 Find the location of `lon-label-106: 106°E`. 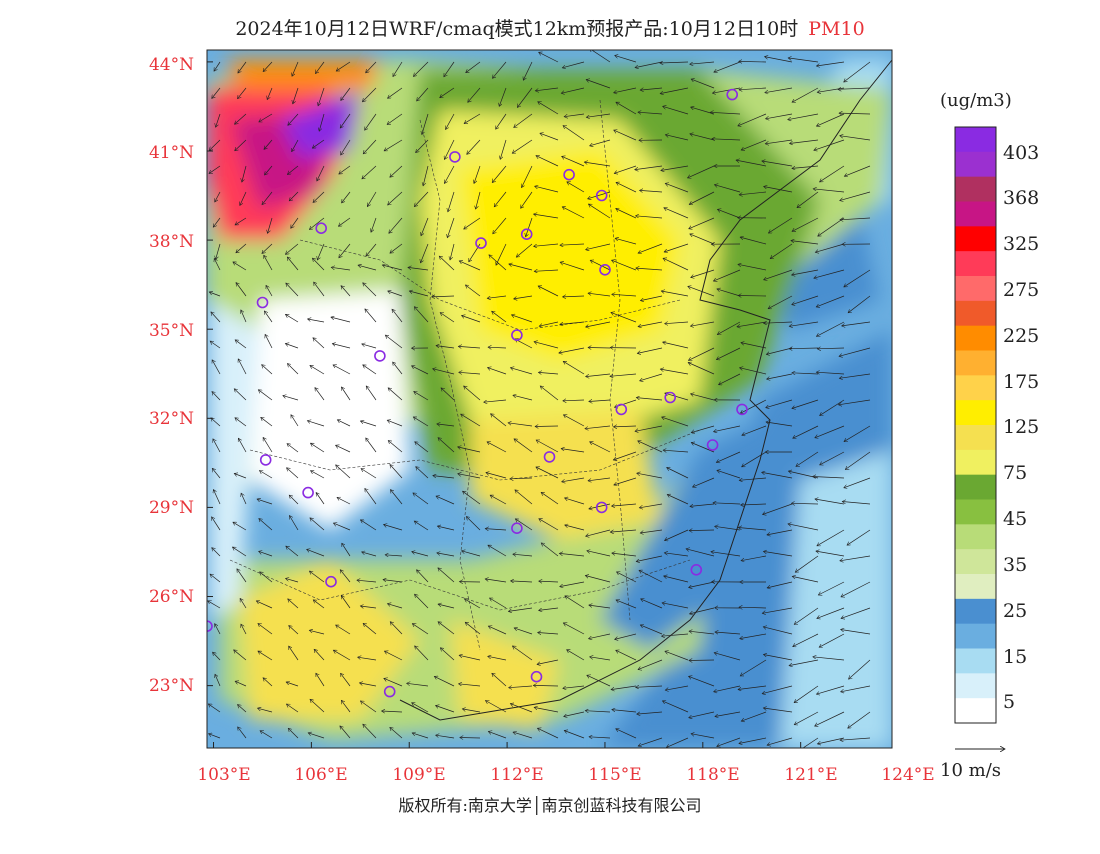

lon-label-106: 106°E is located at coordinates (321, 775).